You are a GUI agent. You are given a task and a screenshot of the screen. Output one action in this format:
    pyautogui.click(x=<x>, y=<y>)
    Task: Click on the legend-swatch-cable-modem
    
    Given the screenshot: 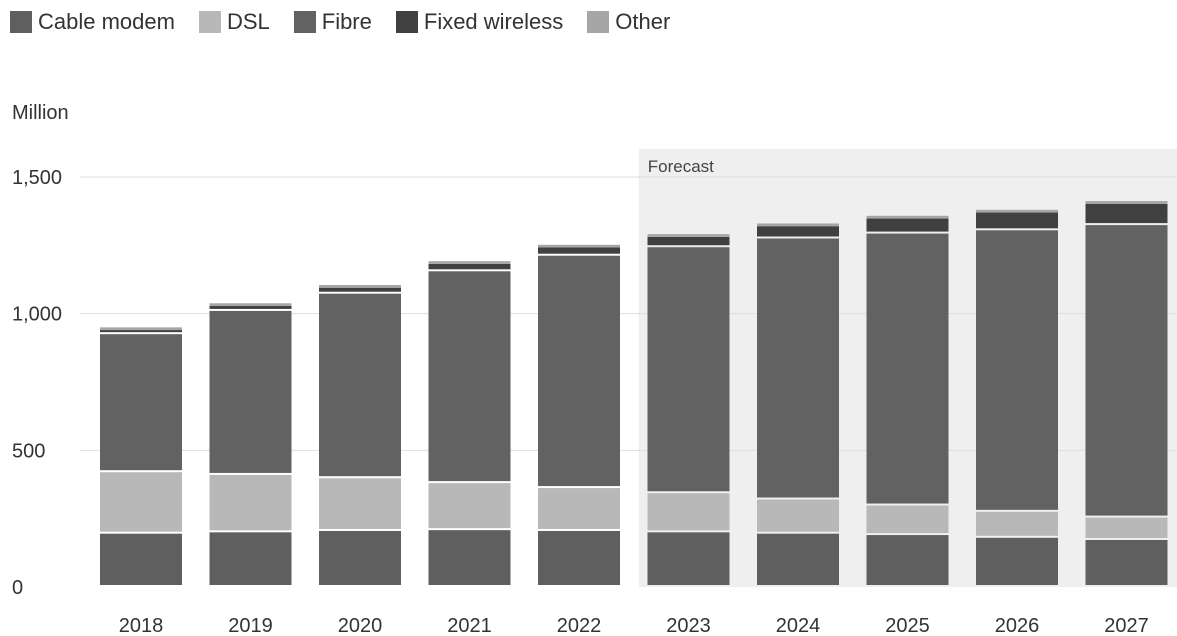 What is the action you would take?
    pyautogui.click(x=21, y=22)
    